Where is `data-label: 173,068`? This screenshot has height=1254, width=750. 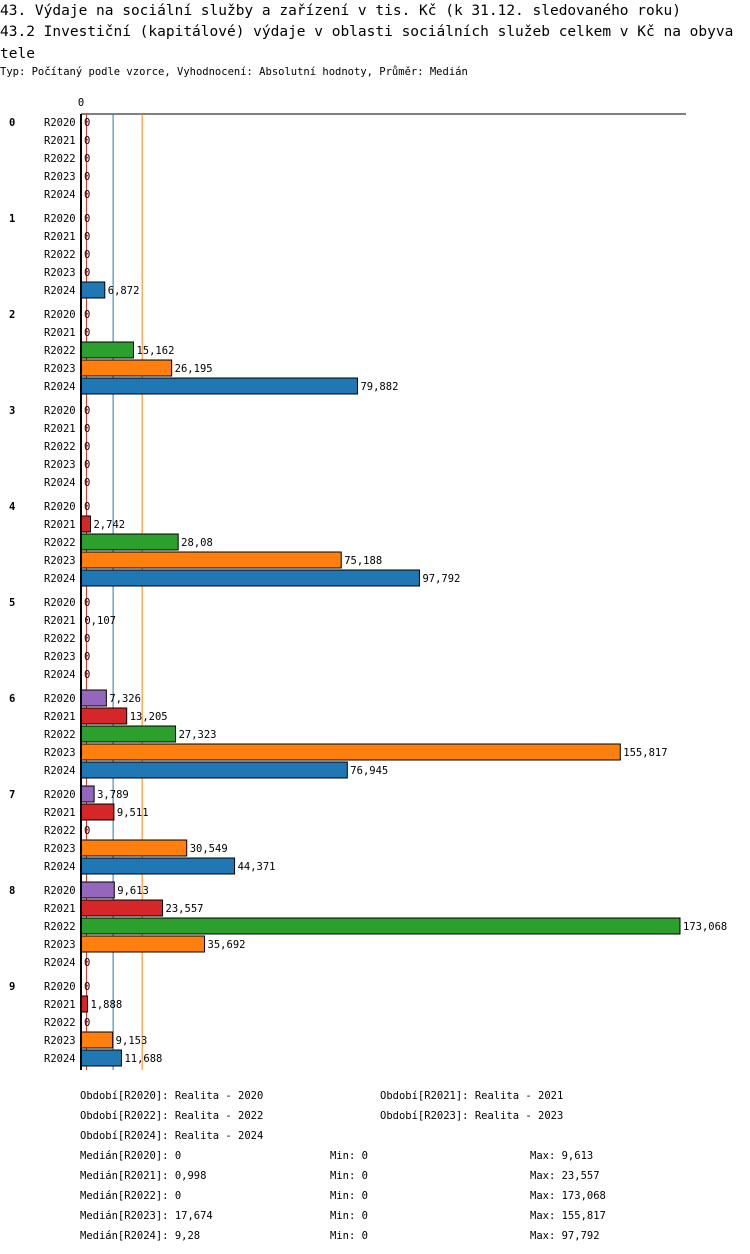 data-label: 173,068 is located at coordinates (705, 927).